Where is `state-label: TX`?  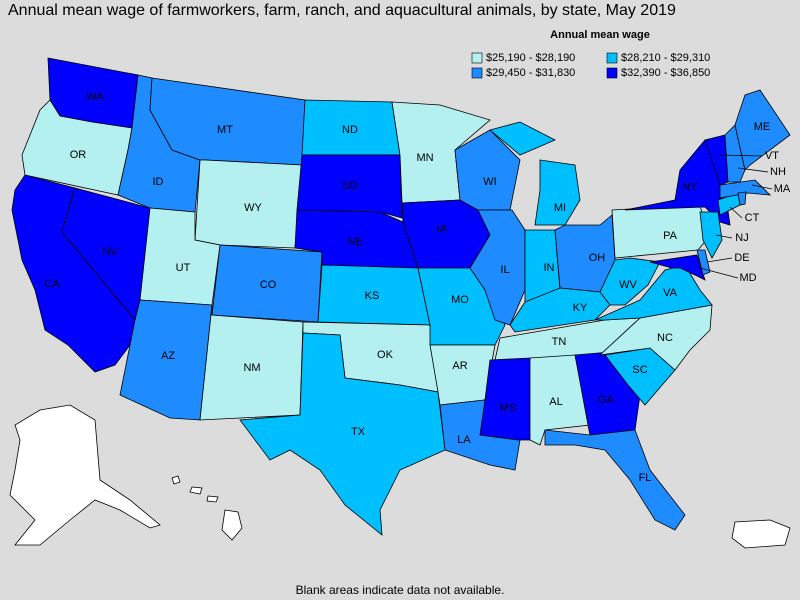 state-label: TX is located at coordinates (358, 432).